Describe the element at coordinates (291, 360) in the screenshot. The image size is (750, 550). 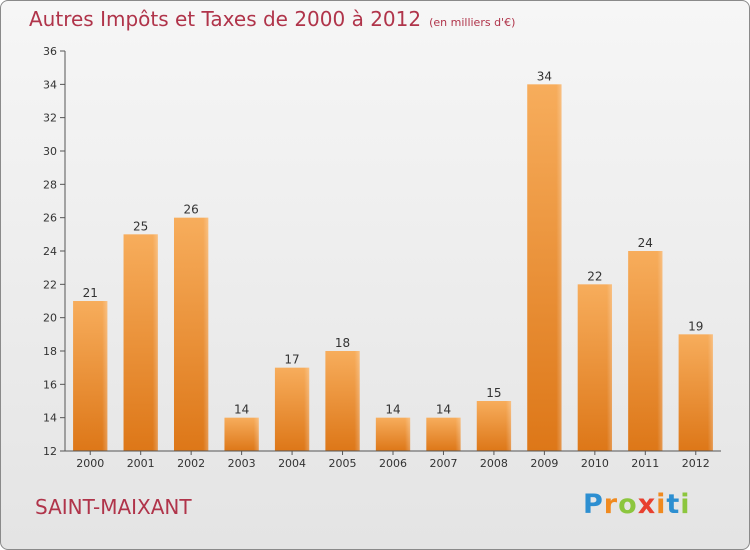
I see `data-label-2004: 17` at that location.